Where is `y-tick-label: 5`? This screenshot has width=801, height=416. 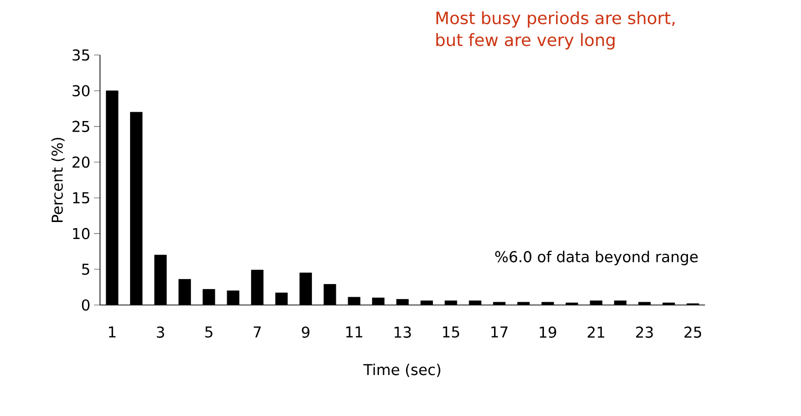 y-tick-label: 5 is located at coordinates (86, 269).